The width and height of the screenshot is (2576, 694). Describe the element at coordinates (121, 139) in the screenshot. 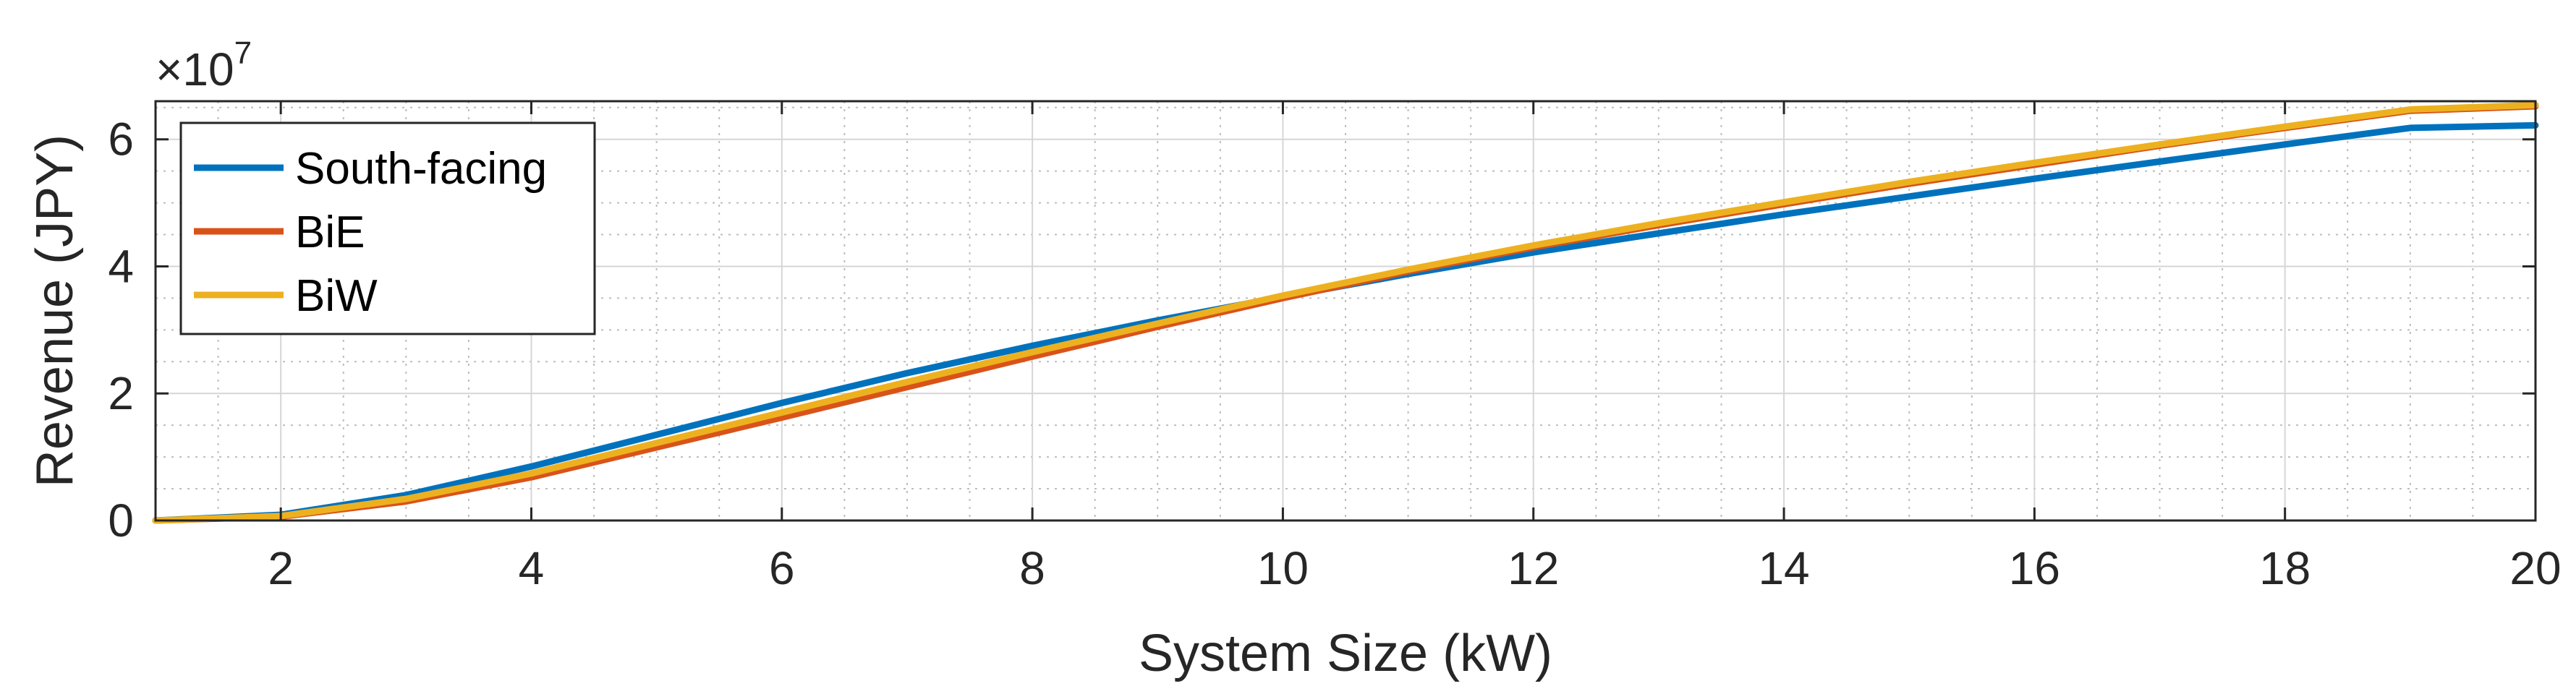

I see `y-tick-label: 6` at that location.